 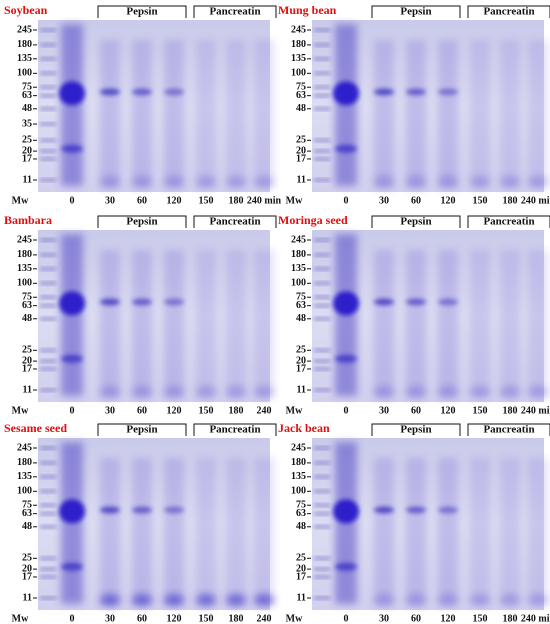 I want to click on panel-title: Soybean, so click(x=26, y=10).